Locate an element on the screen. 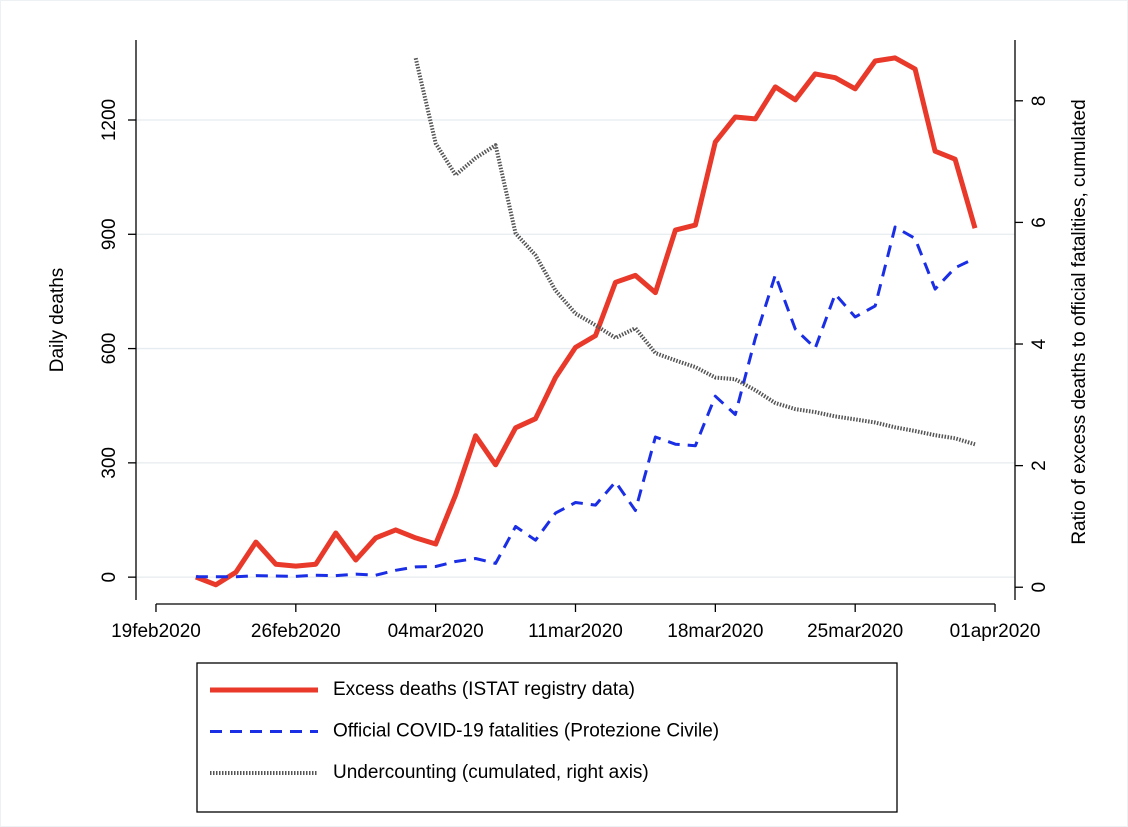  x-tick-label: 01apr2020 is located at coordinates (995, 631).